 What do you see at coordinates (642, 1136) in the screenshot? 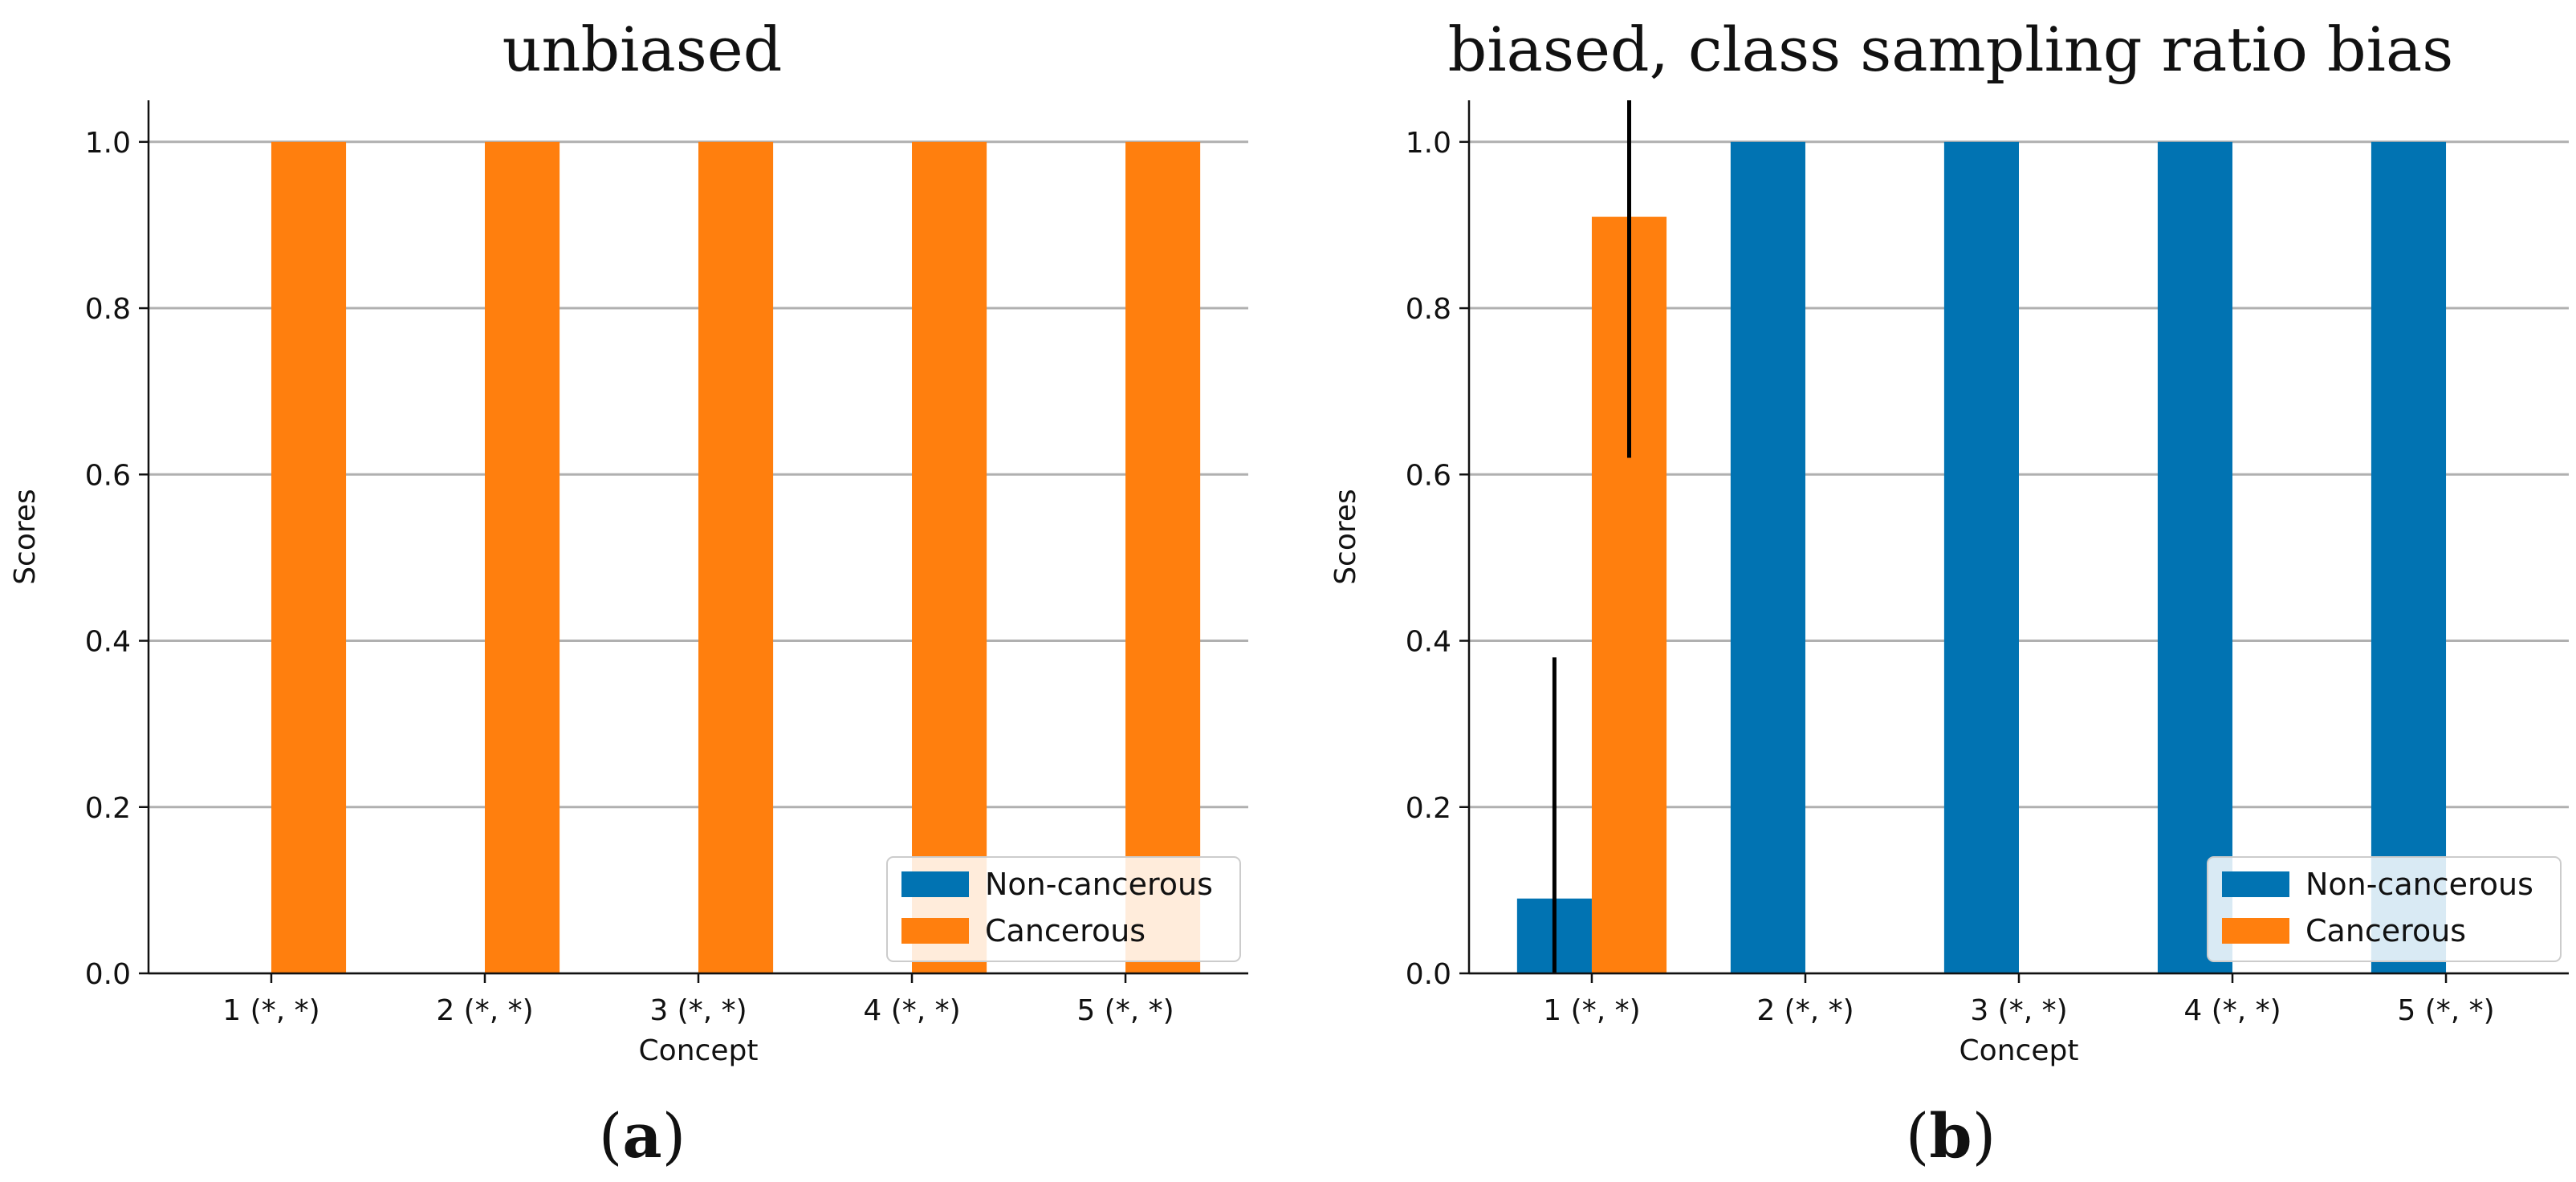
I see `panel-label: (a)` at bounding box center [642, 1136].